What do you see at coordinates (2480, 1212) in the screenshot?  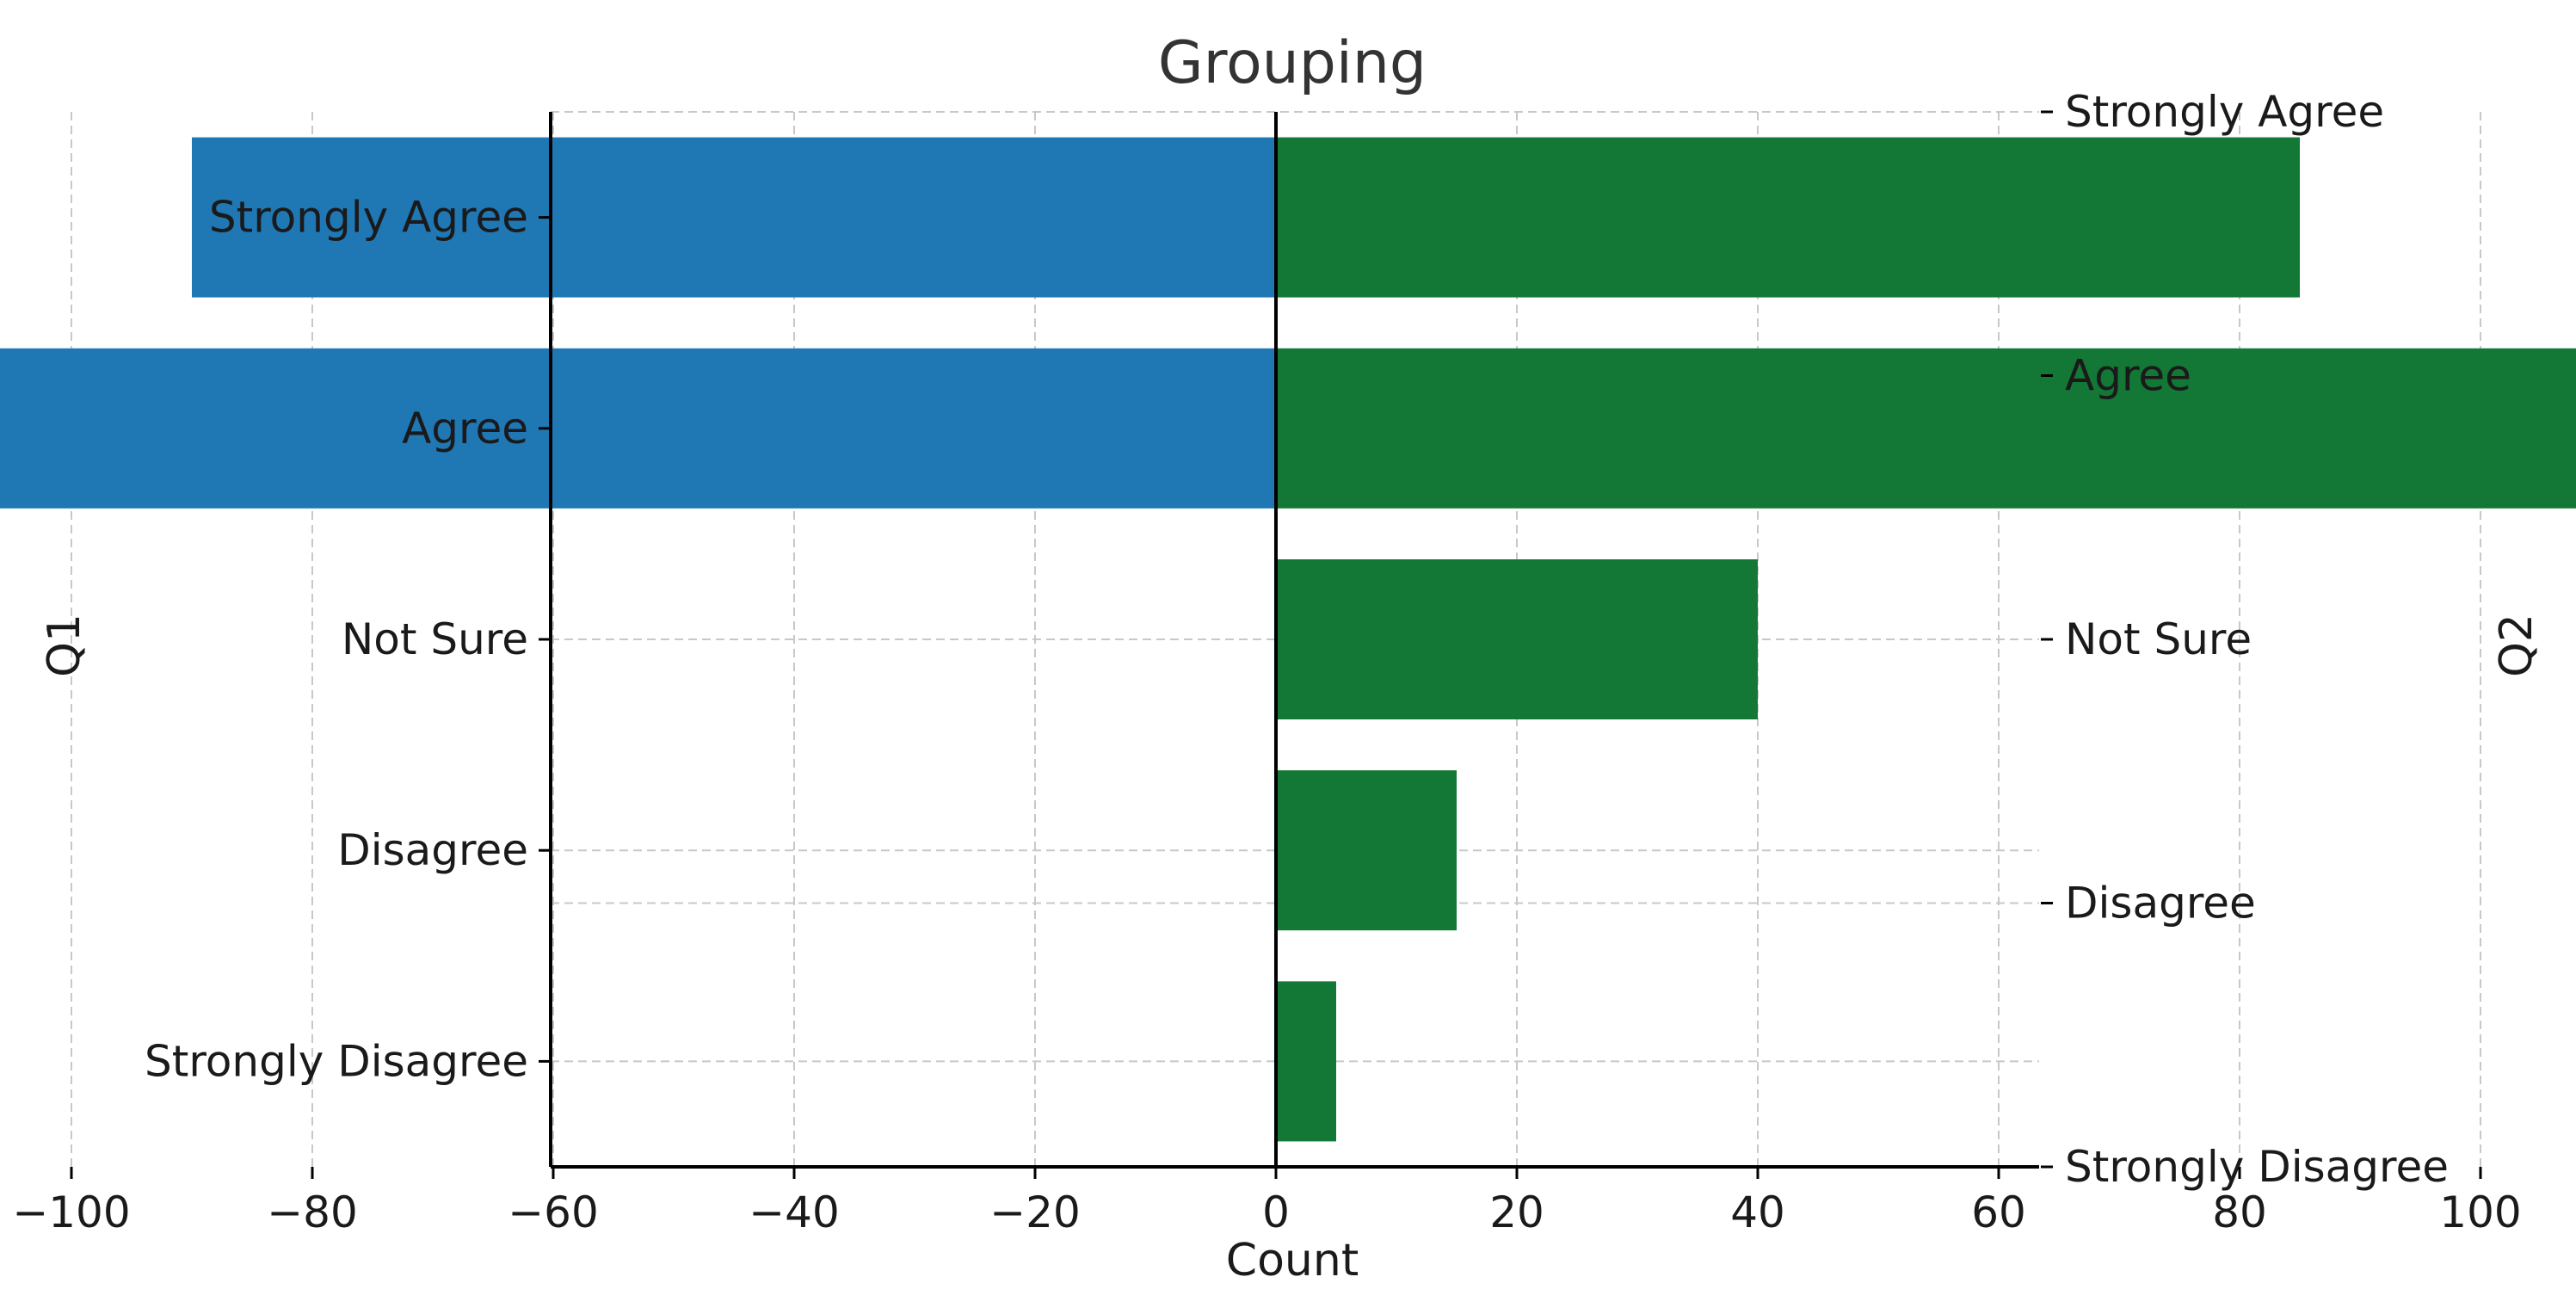 I see `x-tick-label: 100` at bounding box center [2480, 1212].